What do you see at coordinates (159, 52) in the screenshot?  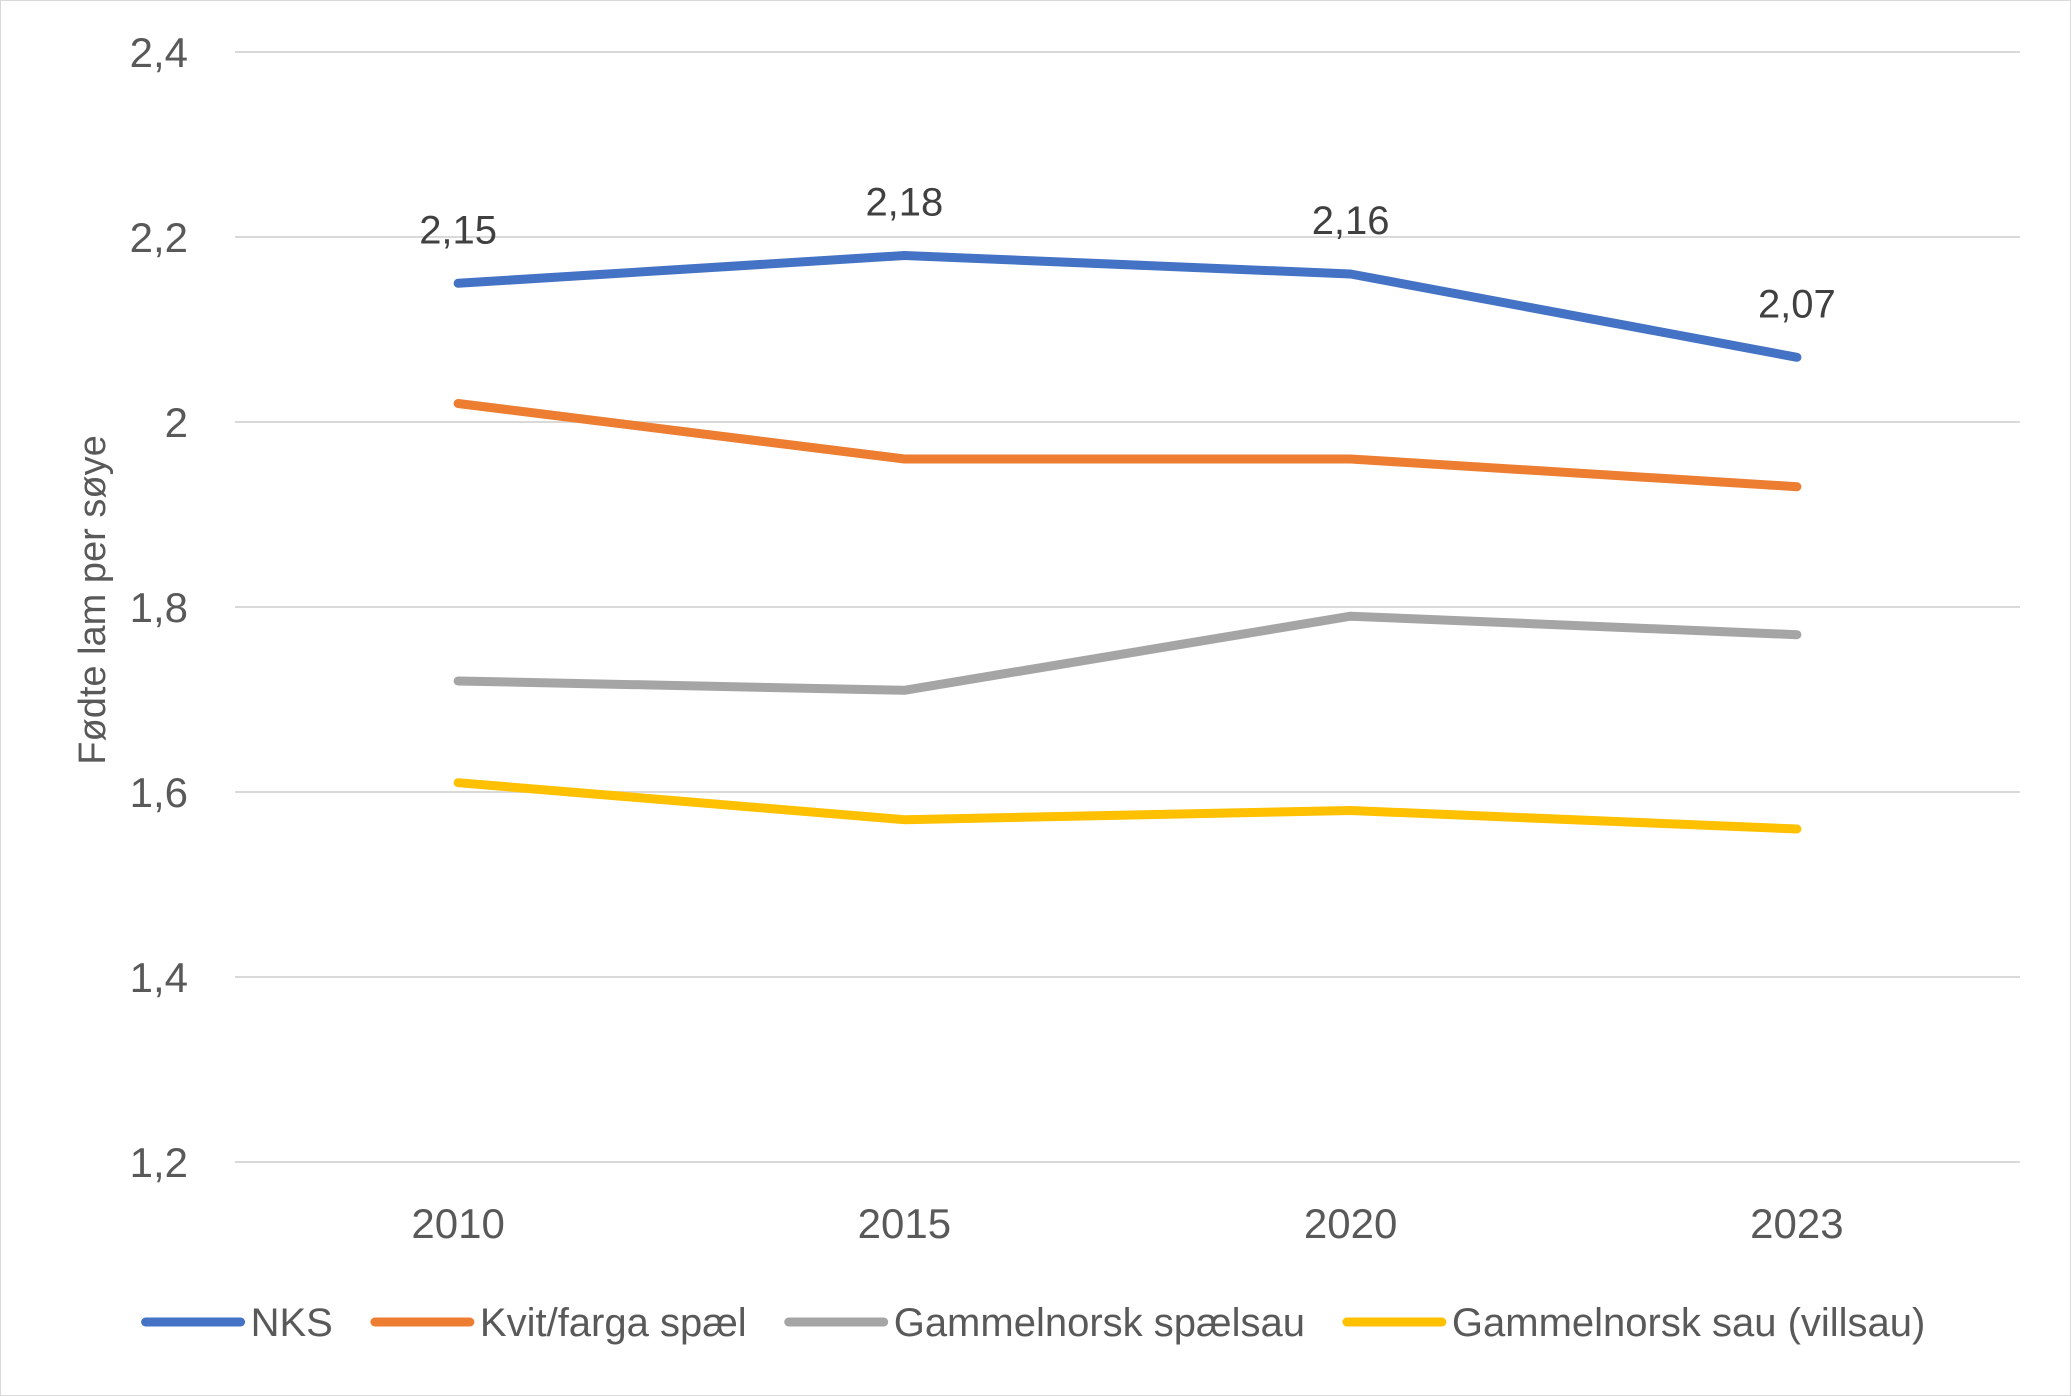 I see `y-tick-label: 2,4` at bounding box center [159, 52].